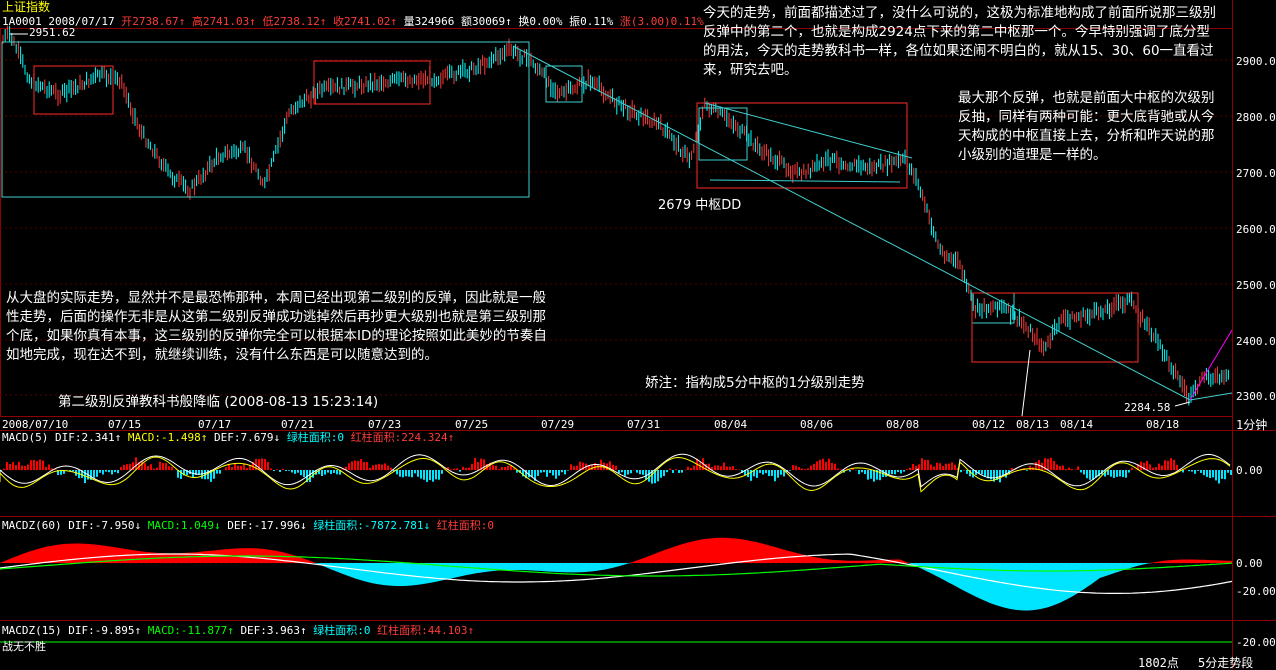 The height and width of the screenshot is (670, 1276). Describe the element at coordinates (1256, 591) in the screenshot. I see `macd2-axis-neg: -20.00` at that location.